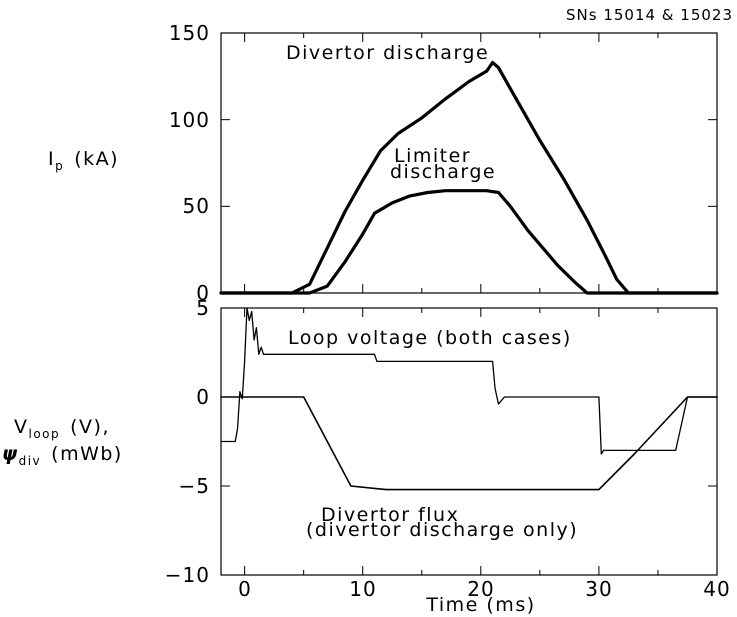 This screenshot has height=617, width=737. What do you see at coordinates (62, 428) in the screenshot?
I see `bottom-y-axis-label-line1: Vloop (V),` at bounding box center [62, 428].